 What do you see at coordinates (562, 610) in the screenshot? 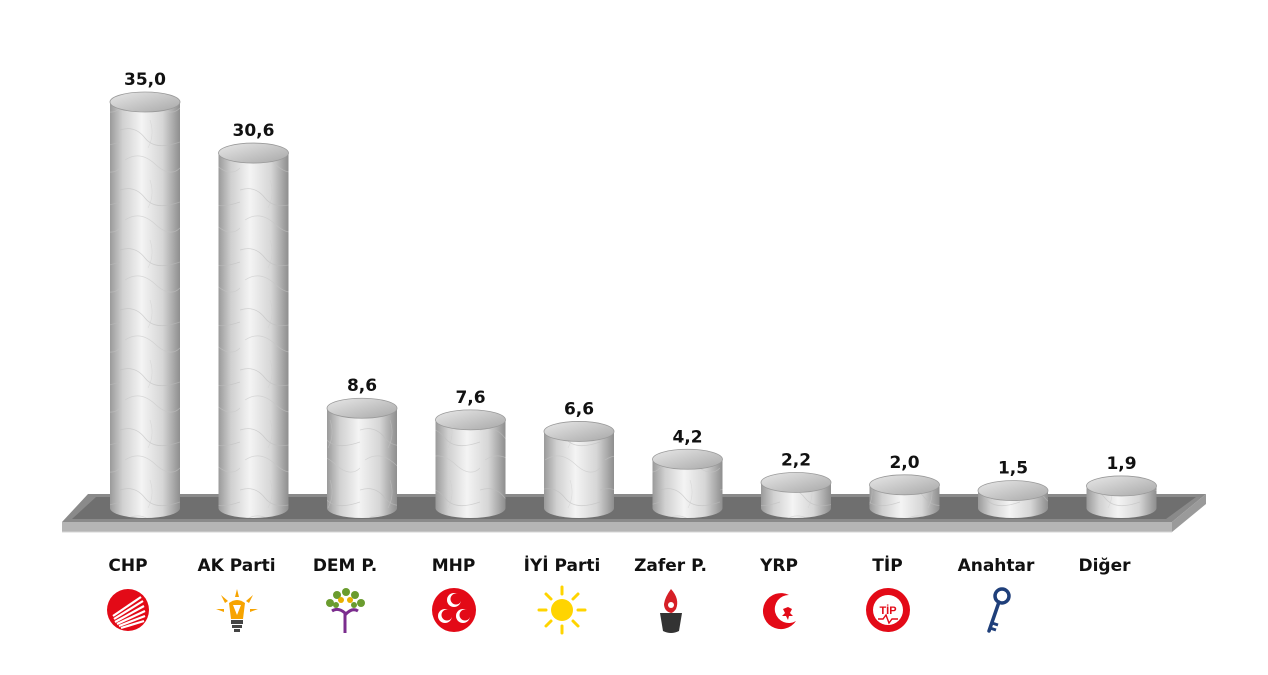
I see `iyi-sun-icon` at bounding box center [562, 610].